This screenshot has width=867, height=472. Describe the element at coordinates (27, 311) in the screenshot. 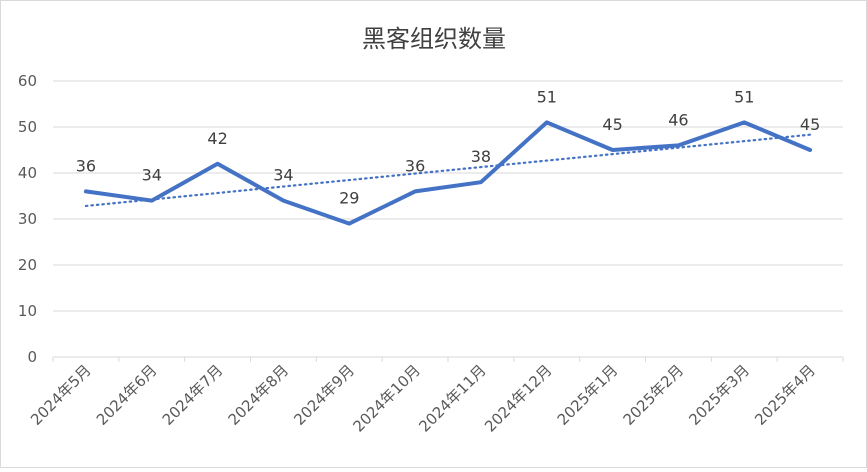

I see `y-tick-label: 10` at that location.